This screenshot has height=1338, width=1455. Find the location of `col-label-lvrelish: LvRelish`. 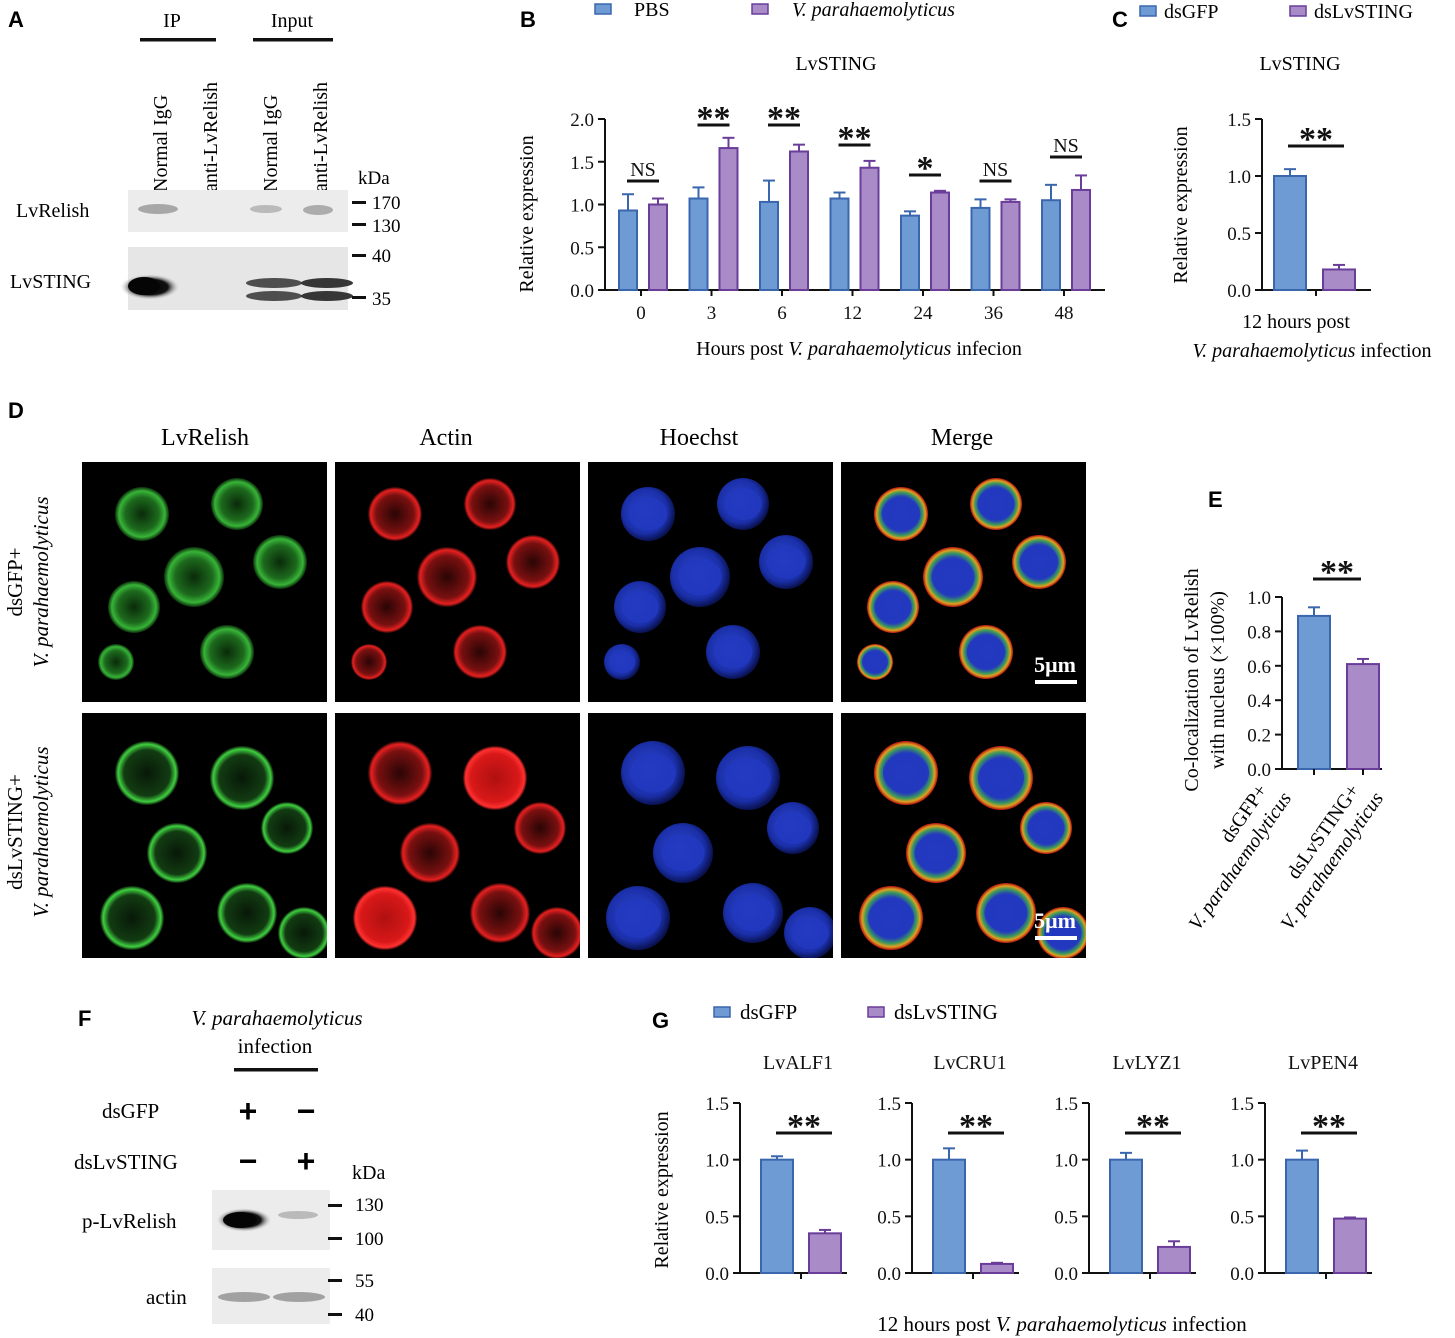

col-label-lvrelish: LvRelish is located at coordinates (205, 438).